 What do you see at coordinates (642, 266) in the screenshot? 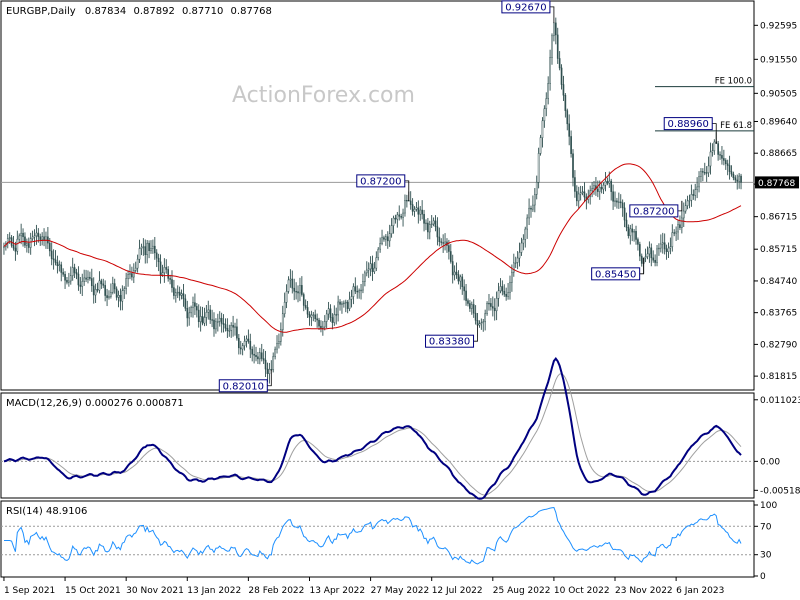
I see `annotation-leader` at bounding box center [642, 266].